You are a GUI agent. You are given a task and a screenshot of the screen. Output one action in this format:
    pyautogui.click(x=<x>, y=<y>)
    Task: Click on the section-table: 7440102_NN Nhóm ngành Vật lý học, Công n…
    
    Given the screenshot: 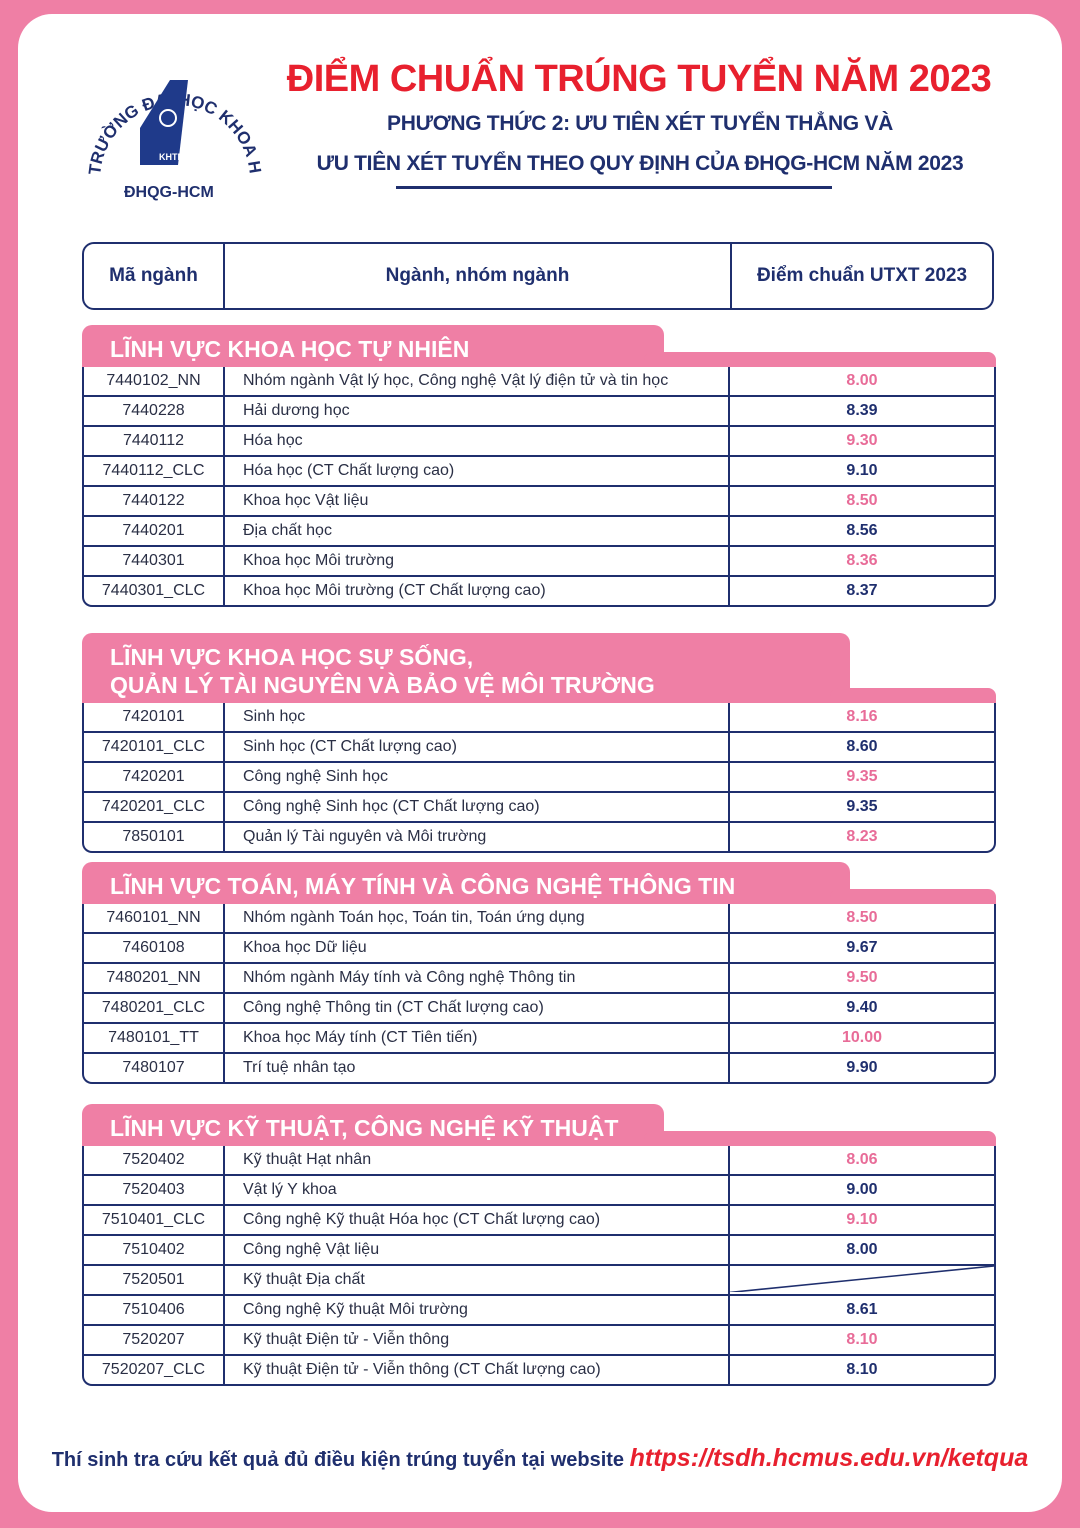 What is the action you would take?
    pyautogui.click(x=539, y=487)
    